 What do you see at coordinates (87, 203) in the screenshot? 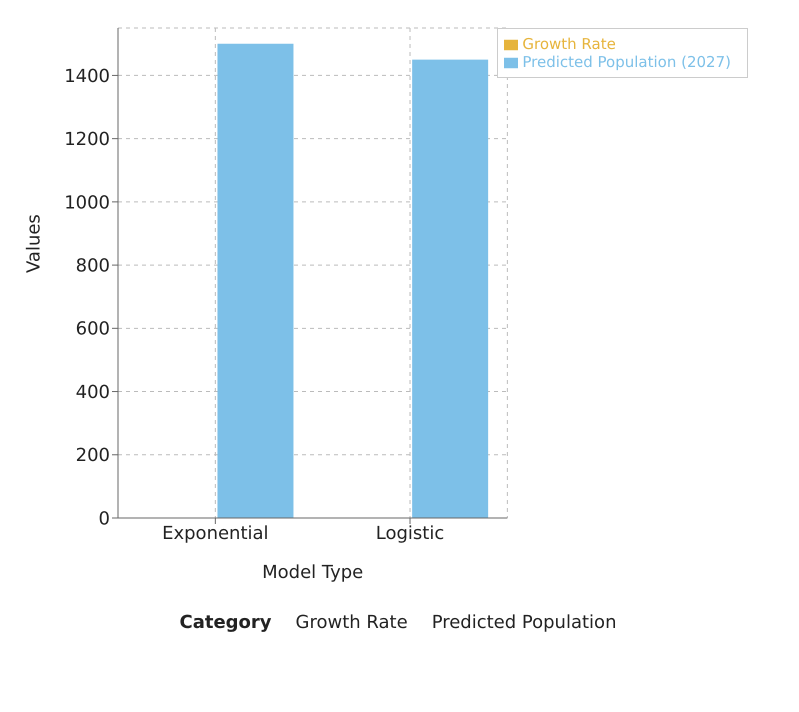
I see `y-tick-label: 1000` at bounding box center [87, 203].